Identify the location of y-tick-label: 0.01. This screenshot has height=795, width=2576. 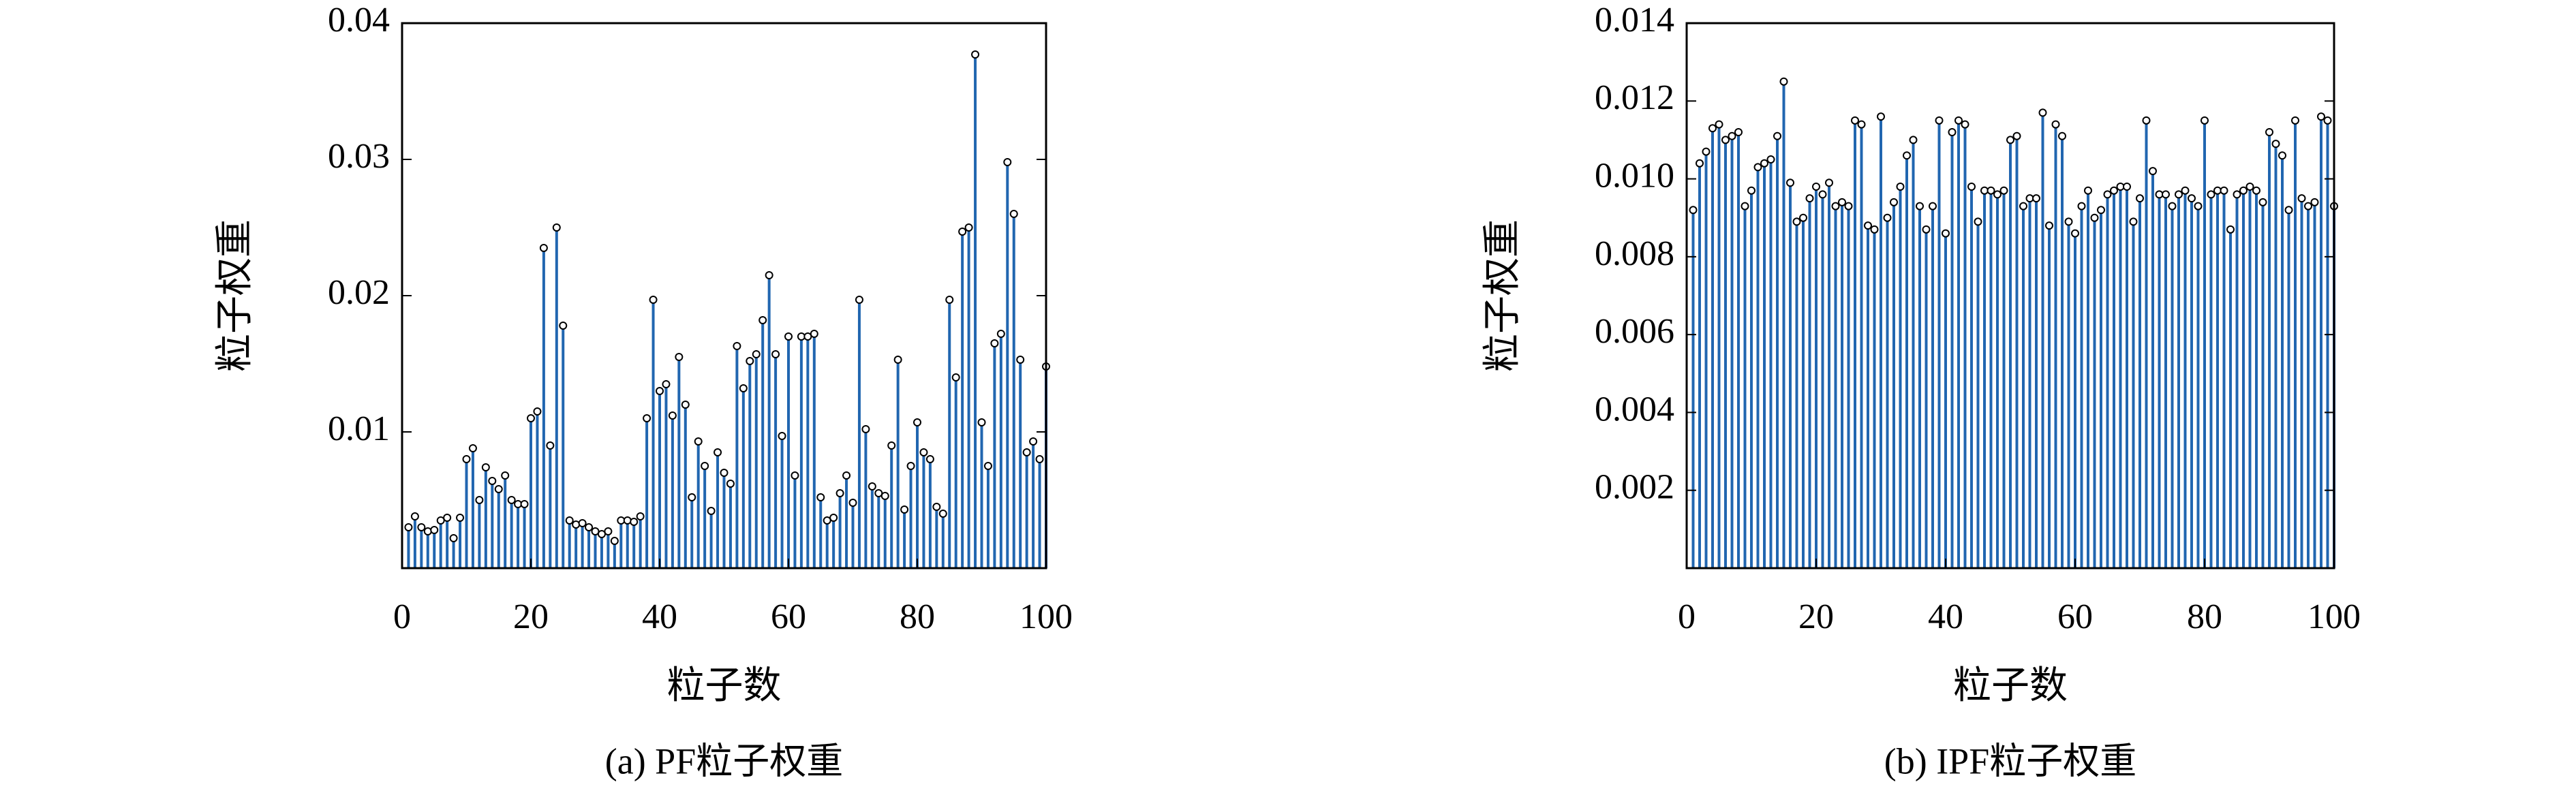
(359, 428).